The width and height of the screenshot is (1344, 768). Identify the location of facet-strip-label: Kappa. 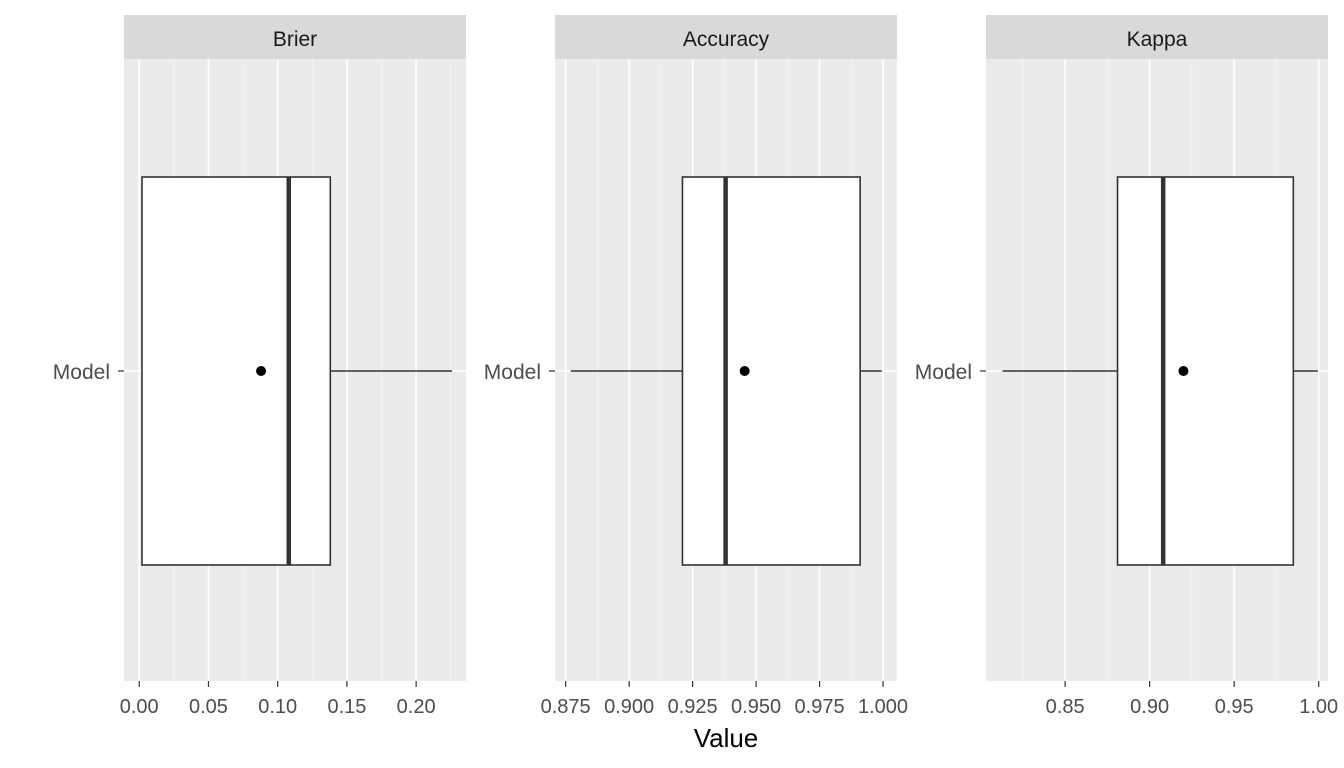
(1157, 39).